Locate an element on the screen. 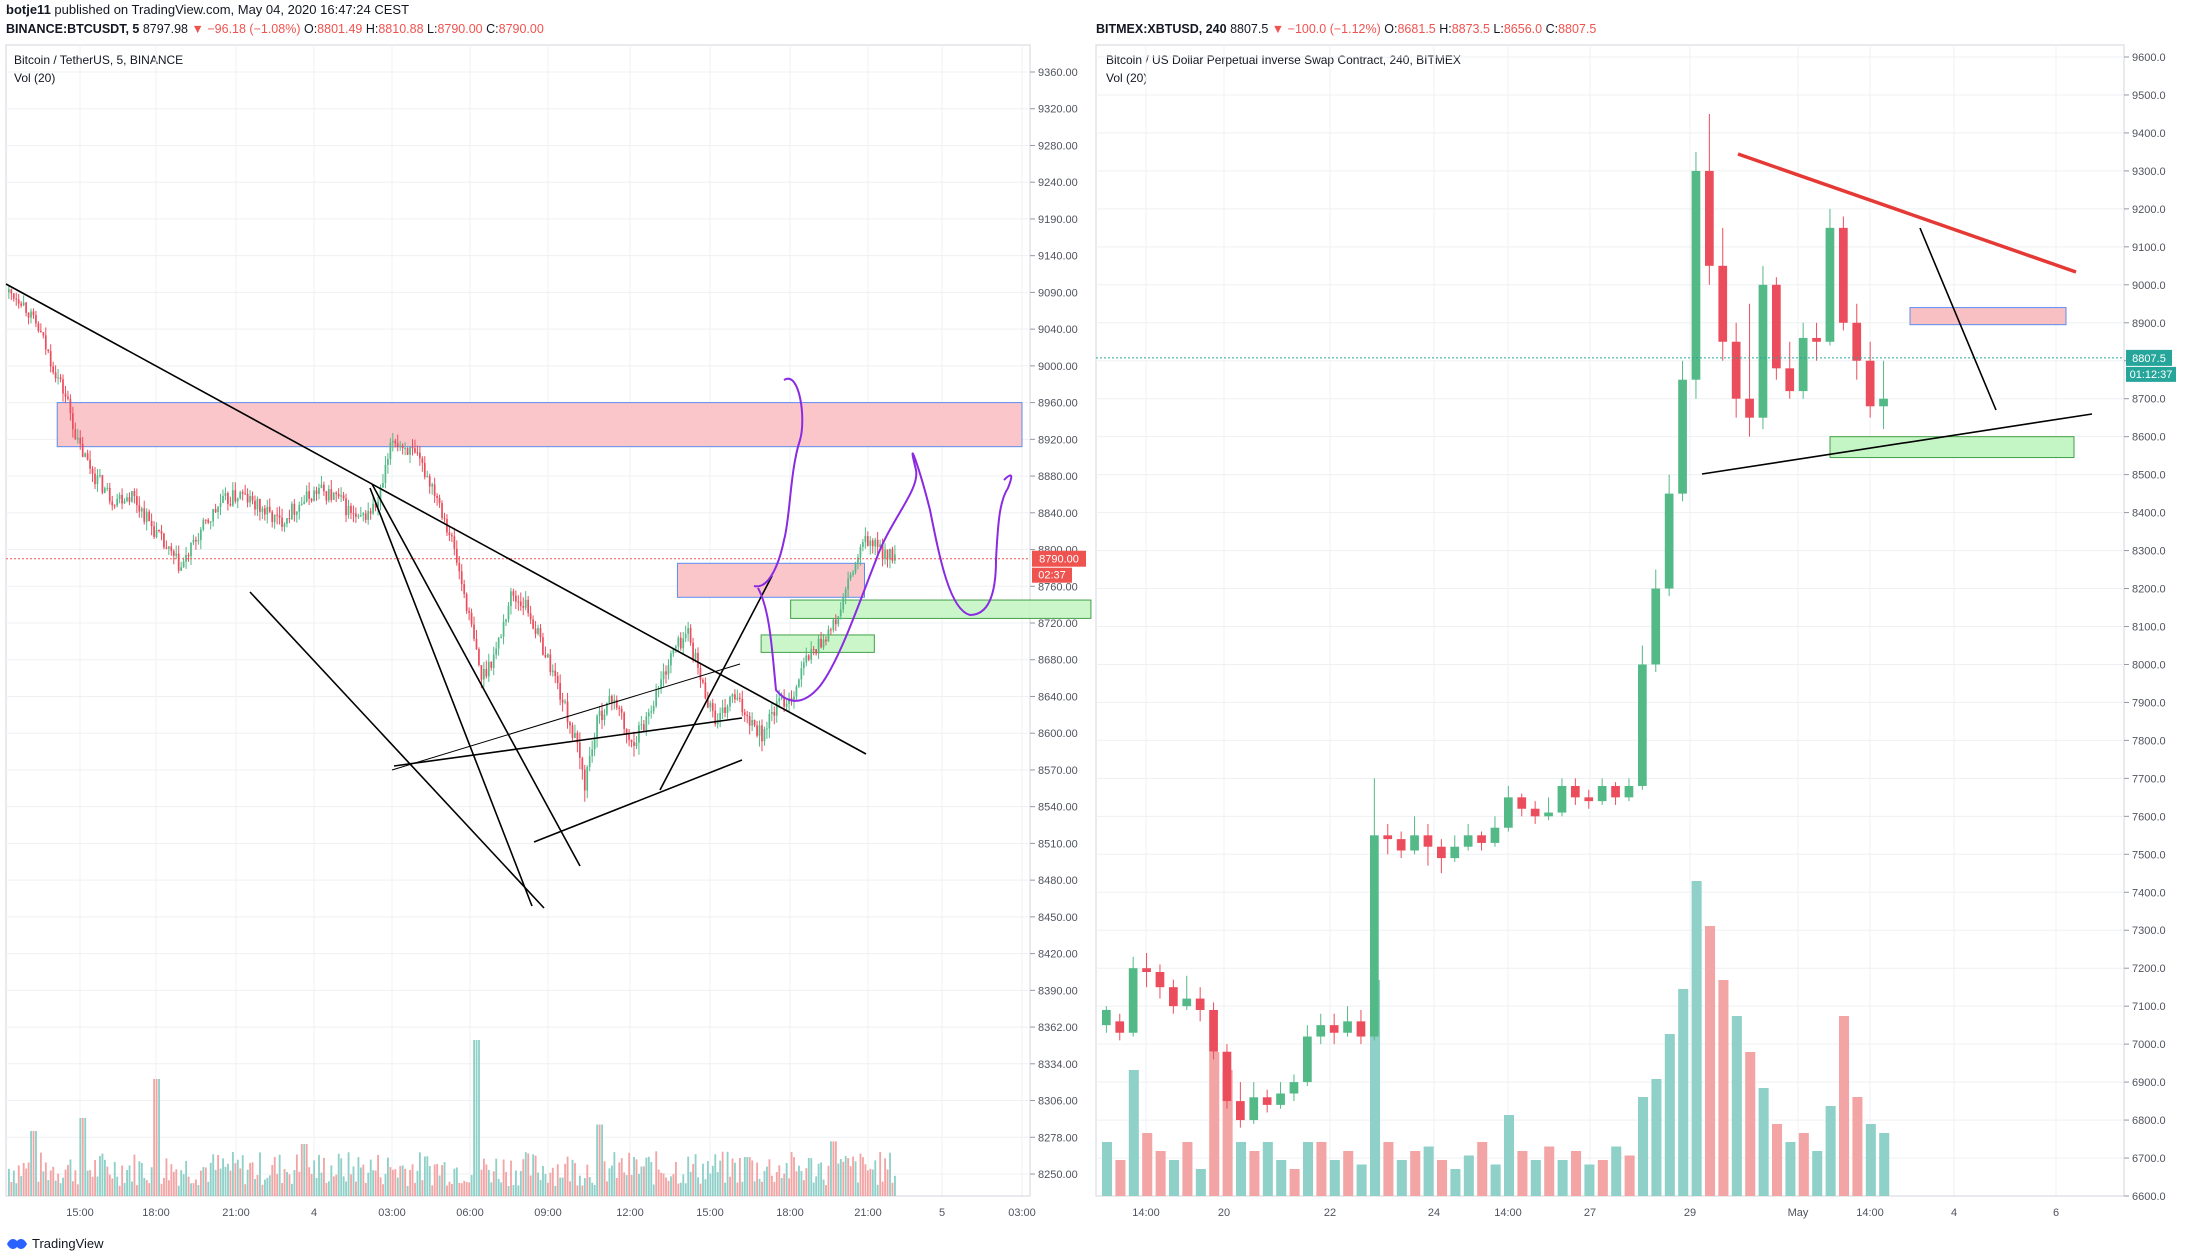 Image resolution: width=2186 pixels, height=1260 pixels. left-projection-drawing is located at coordinates (883, 539).